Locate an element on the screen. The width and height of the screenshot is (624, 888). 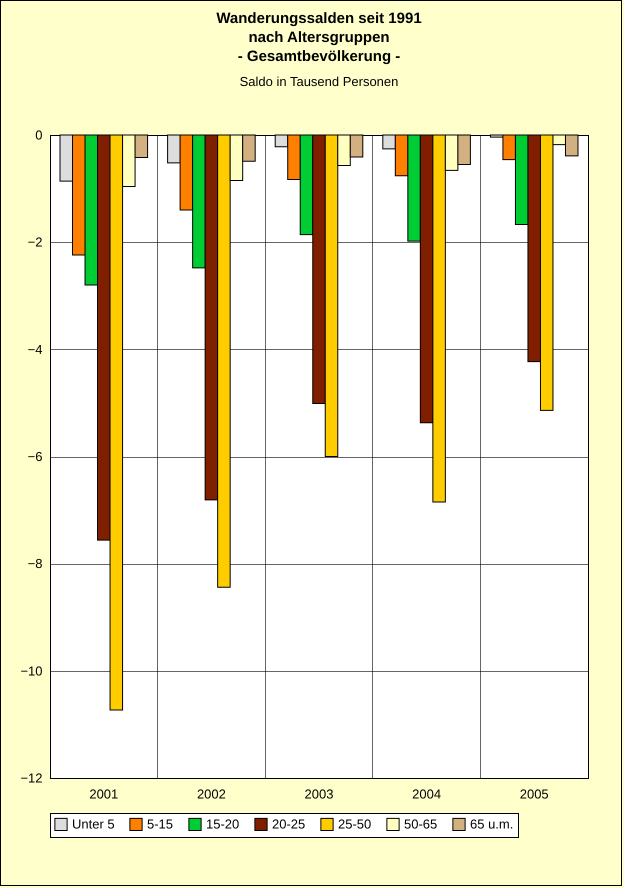
legend-label: 50-65 is located at coordinates (421, 824).